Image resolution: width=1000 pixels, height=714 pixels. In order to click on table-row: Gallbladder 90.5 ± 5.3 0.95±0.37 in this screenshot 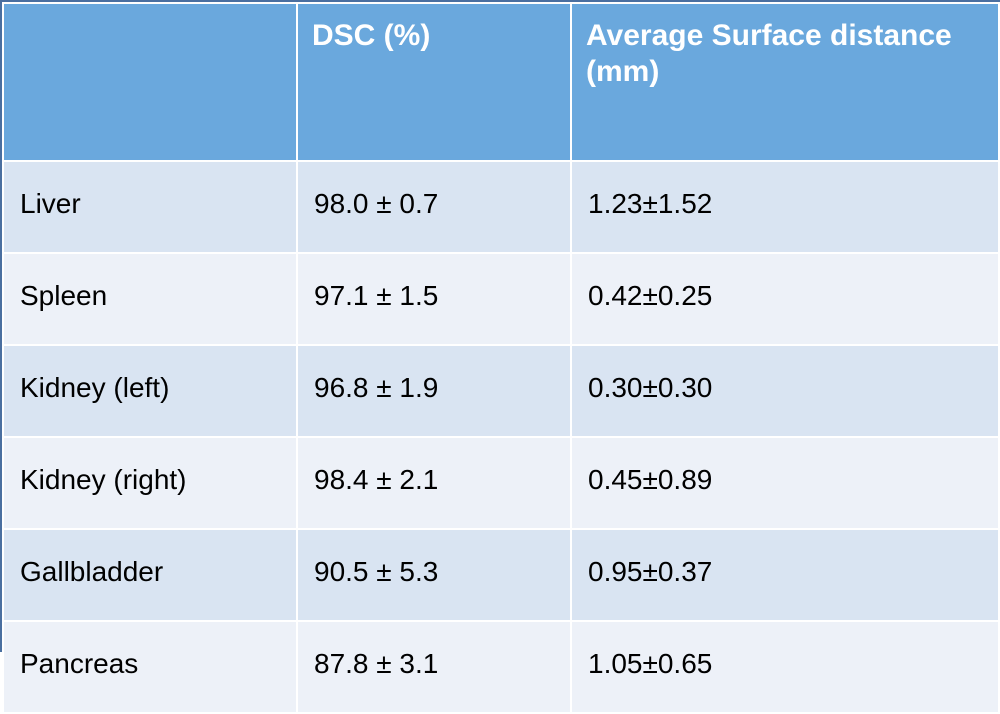, I will do `click(501, 575)`.